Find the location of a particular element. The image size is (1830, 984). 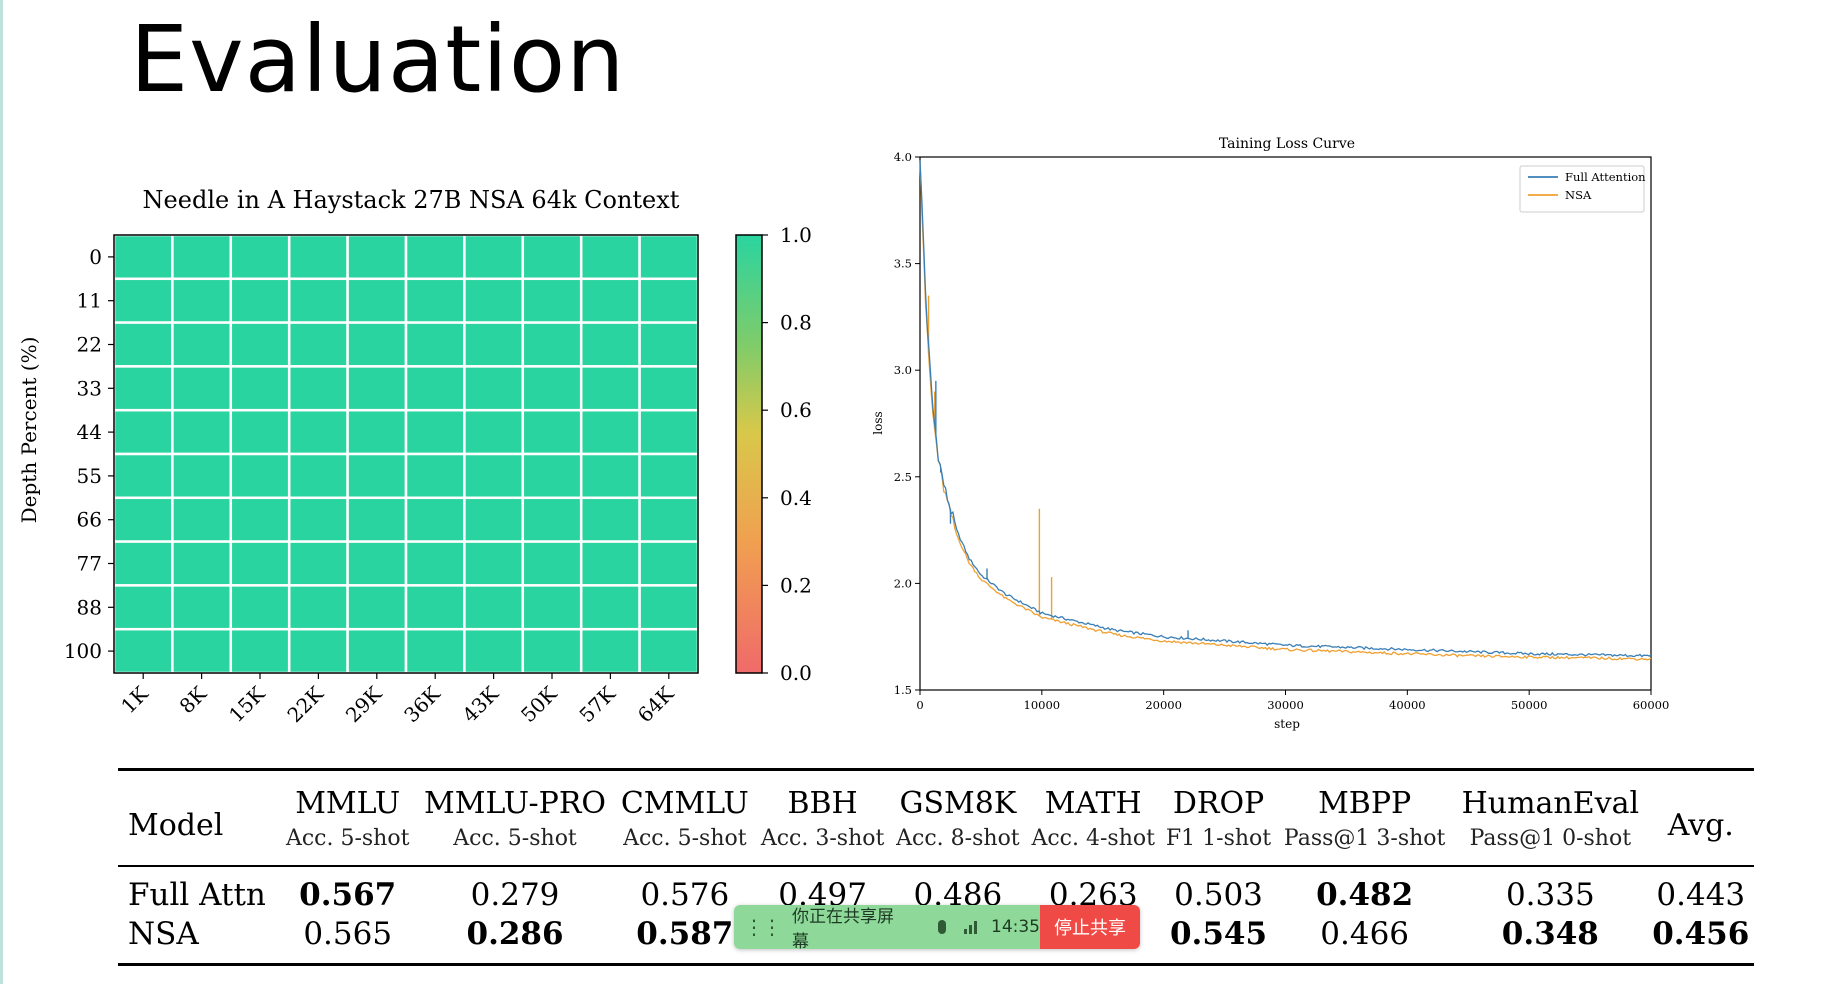

colorbar-tick-label: 0.2 is located at coordinates (796, 585).